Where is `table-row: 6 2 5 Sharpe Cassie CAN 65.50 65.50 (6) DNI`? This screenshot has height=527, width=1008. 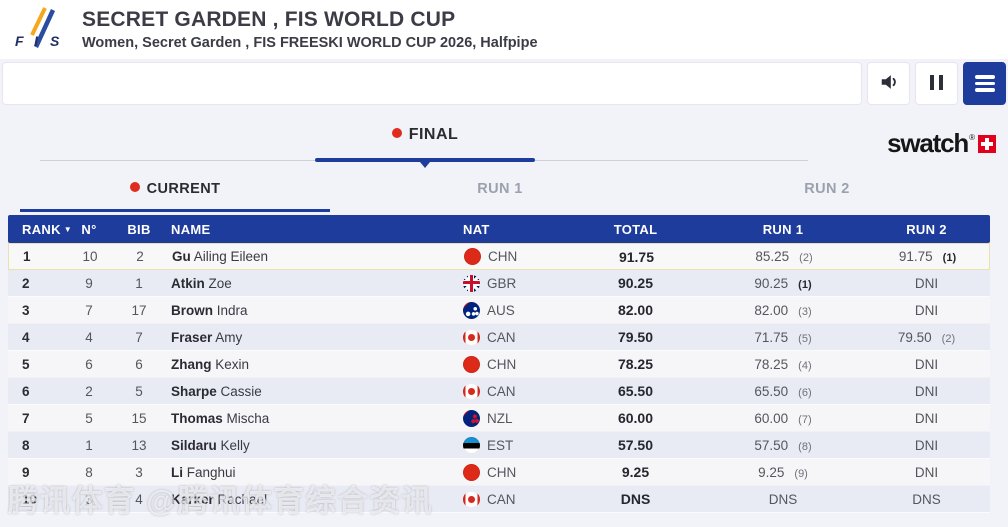 table-row: 6 2 5 Sharpe Cassie CAN 65.50 65.50 (6) DNI is located at coordinates (499, 391).